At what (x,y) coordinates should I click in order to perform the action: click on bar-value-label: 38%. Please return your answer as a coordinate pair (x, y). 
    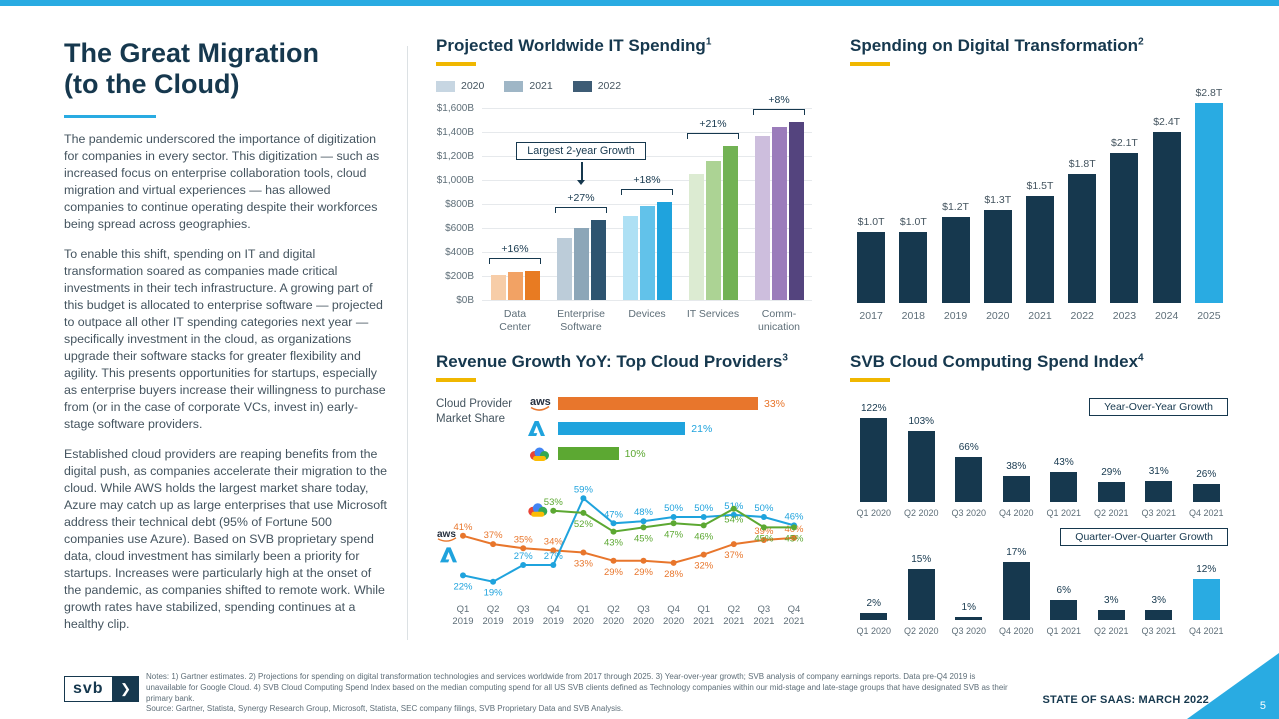
    Looking at the image, I should click on (1016, 466).